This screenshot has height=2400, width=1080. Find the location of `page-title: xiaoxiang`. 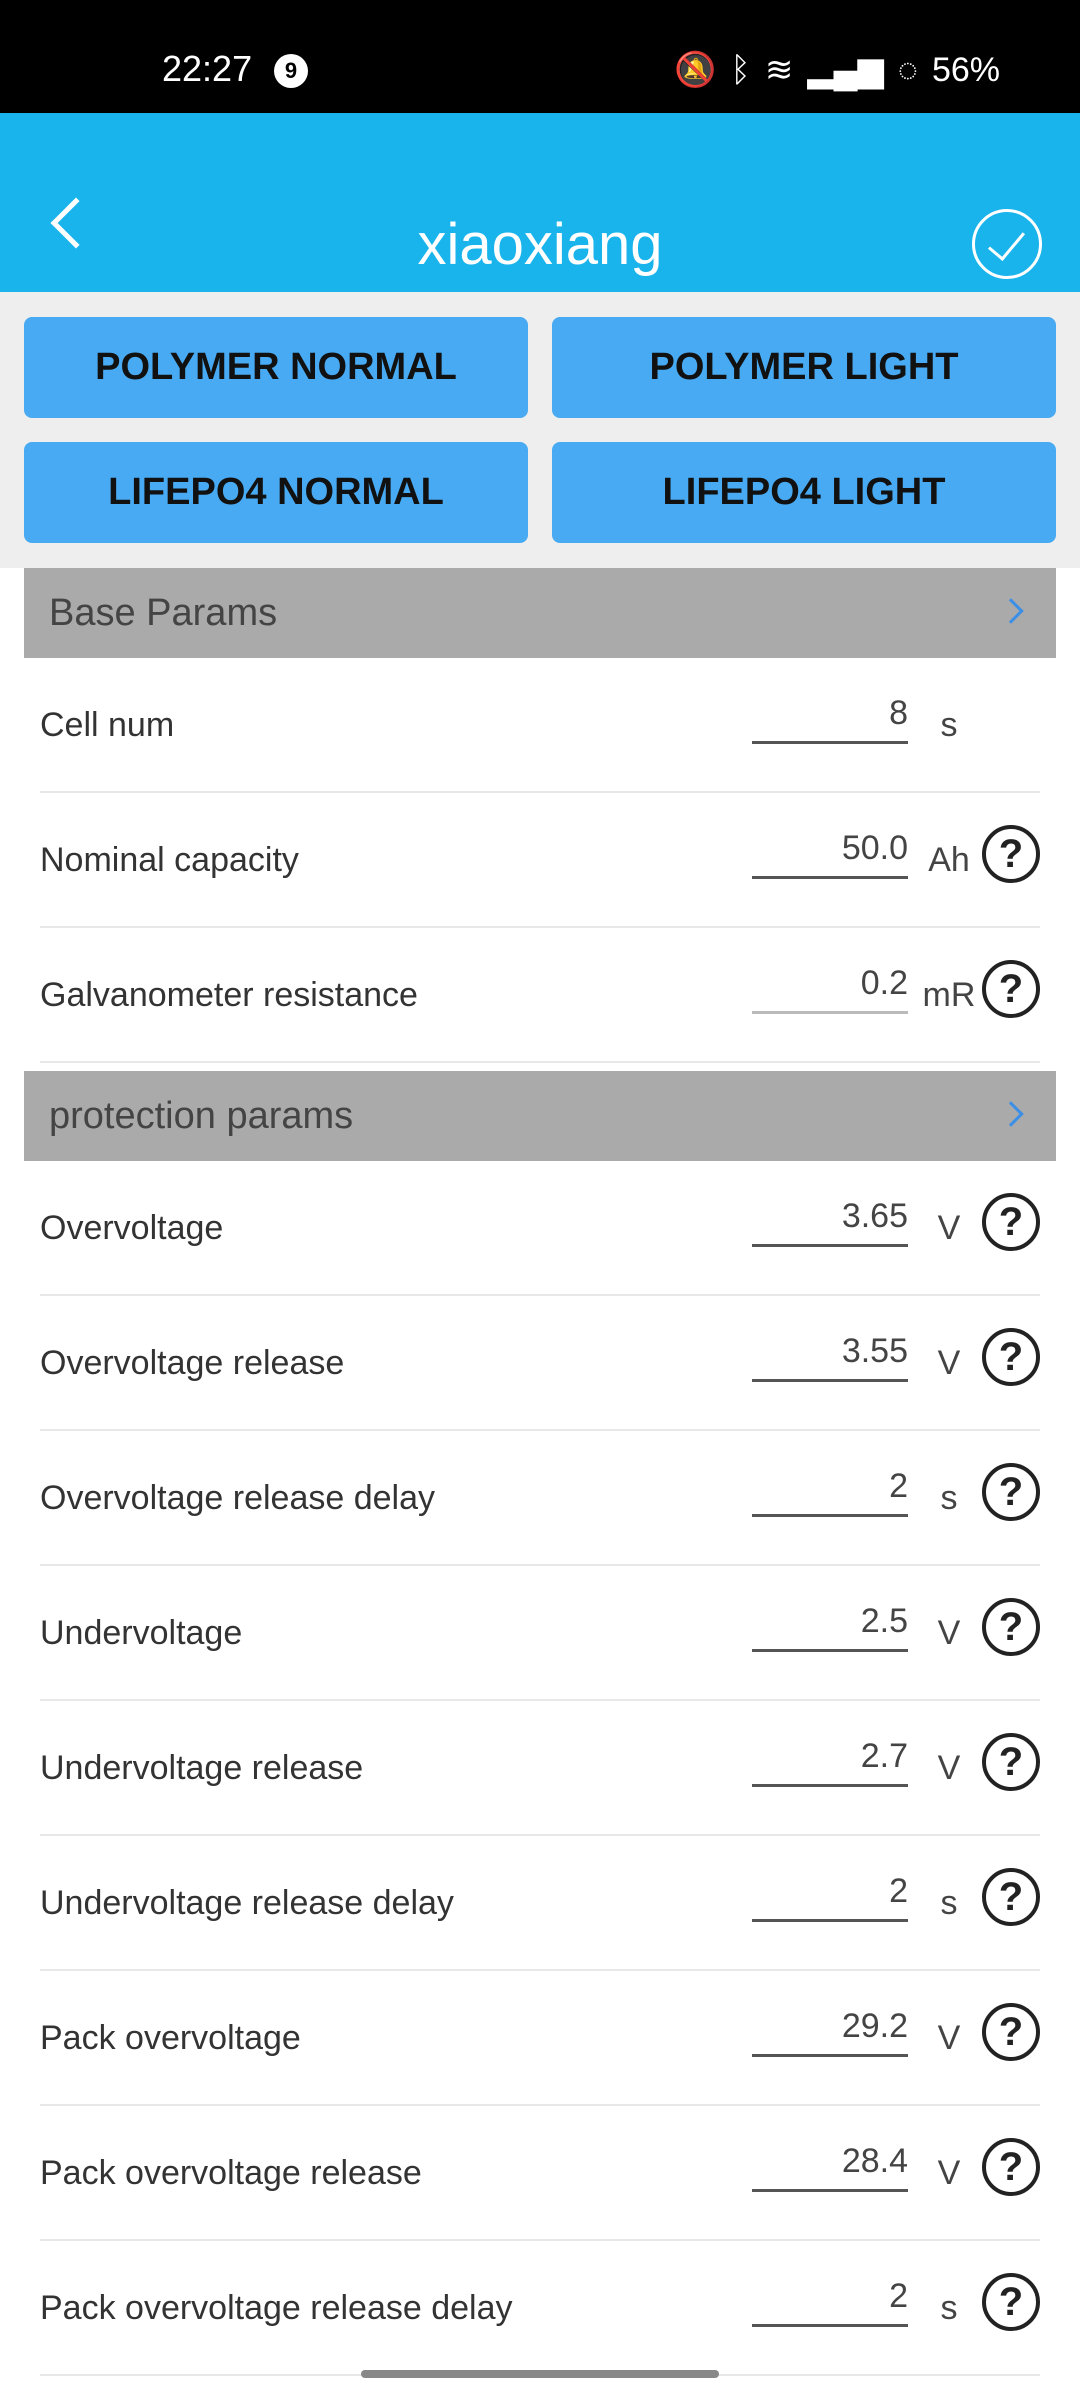

page-title: xiaoxiang is located at coordinates (540, 244).